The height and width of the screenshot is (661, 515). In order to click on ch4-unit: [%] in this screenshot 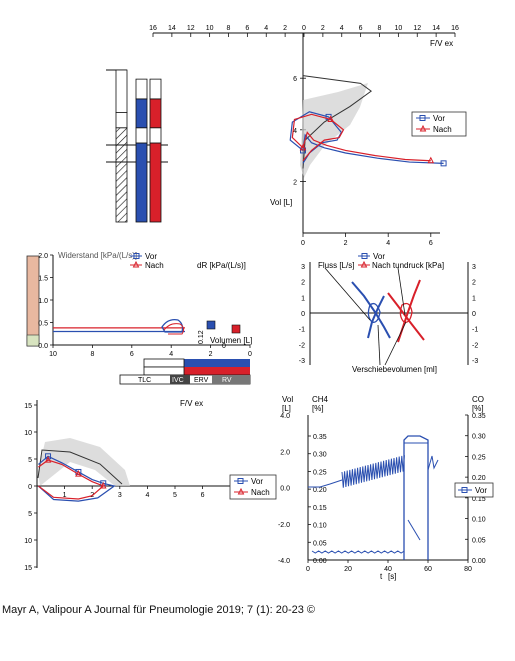, I will do `click(318, 408)`.